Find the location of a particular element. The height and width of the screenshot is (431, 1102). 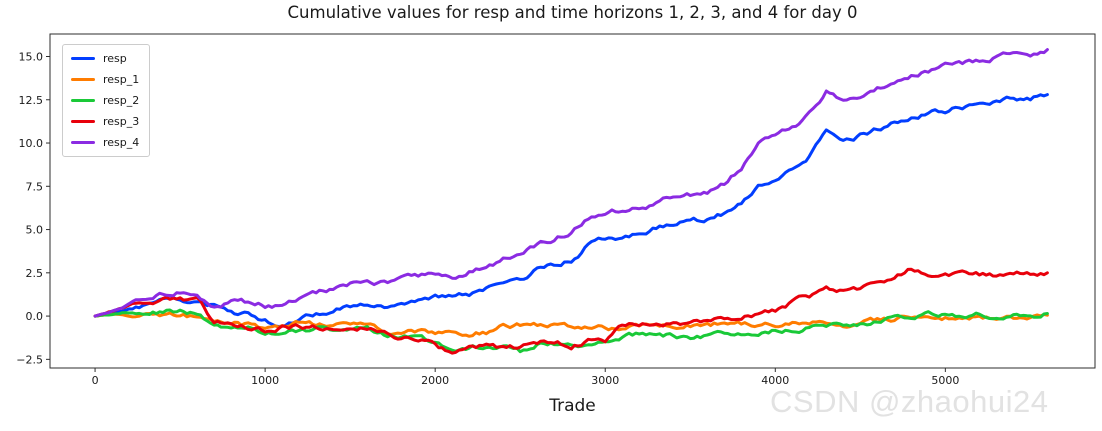

legend: resp resp_1 resp_2 resp_3 resp_4 is located at coordinates (106, 100).